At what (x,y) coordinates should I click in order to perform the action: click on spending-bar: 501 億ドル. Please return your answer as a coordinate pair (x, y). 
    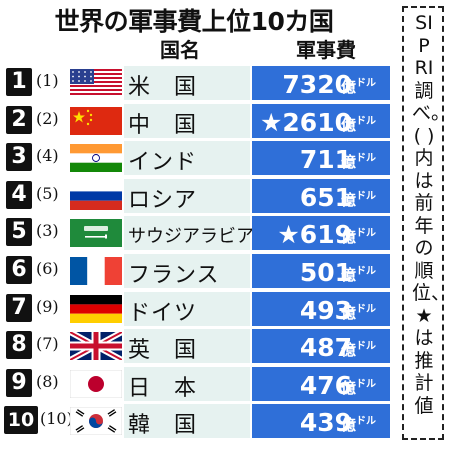
    Looking at the image, I should click on (321, 271).